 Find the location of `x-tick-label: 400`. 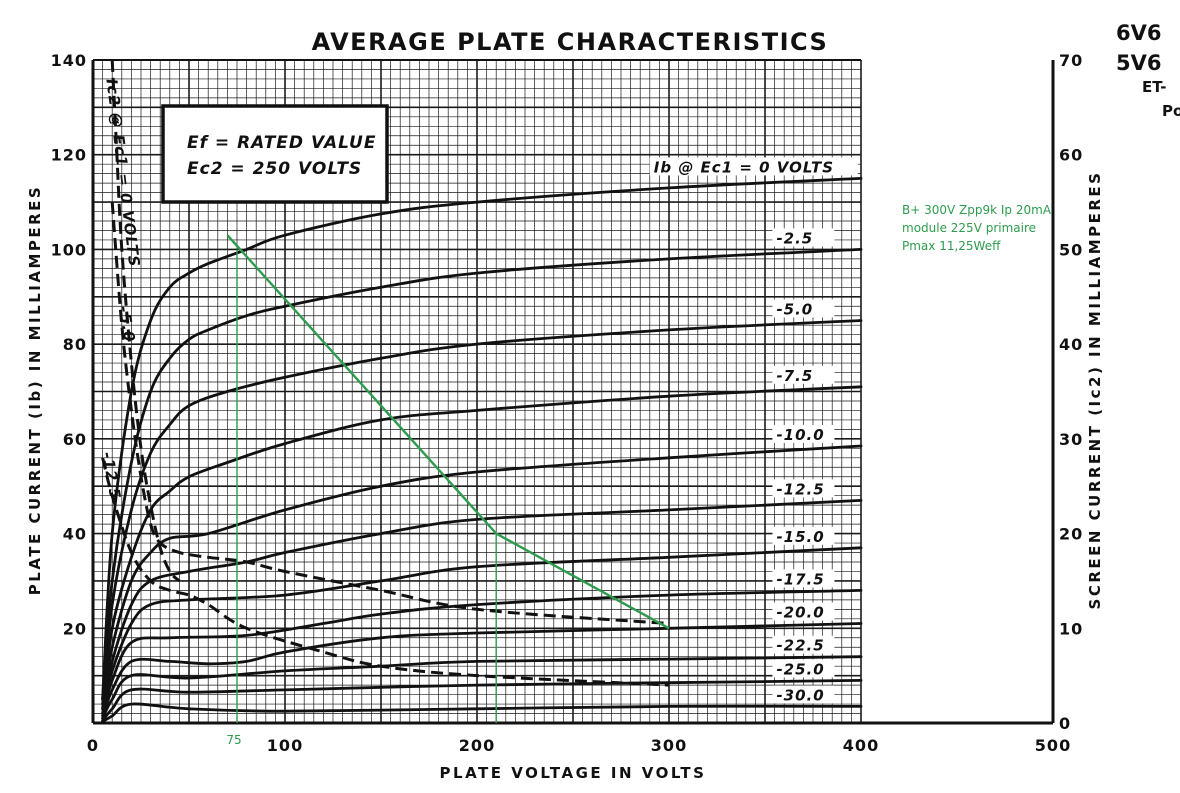

x-tick-label: 400 is located at coordinates (861, 745).